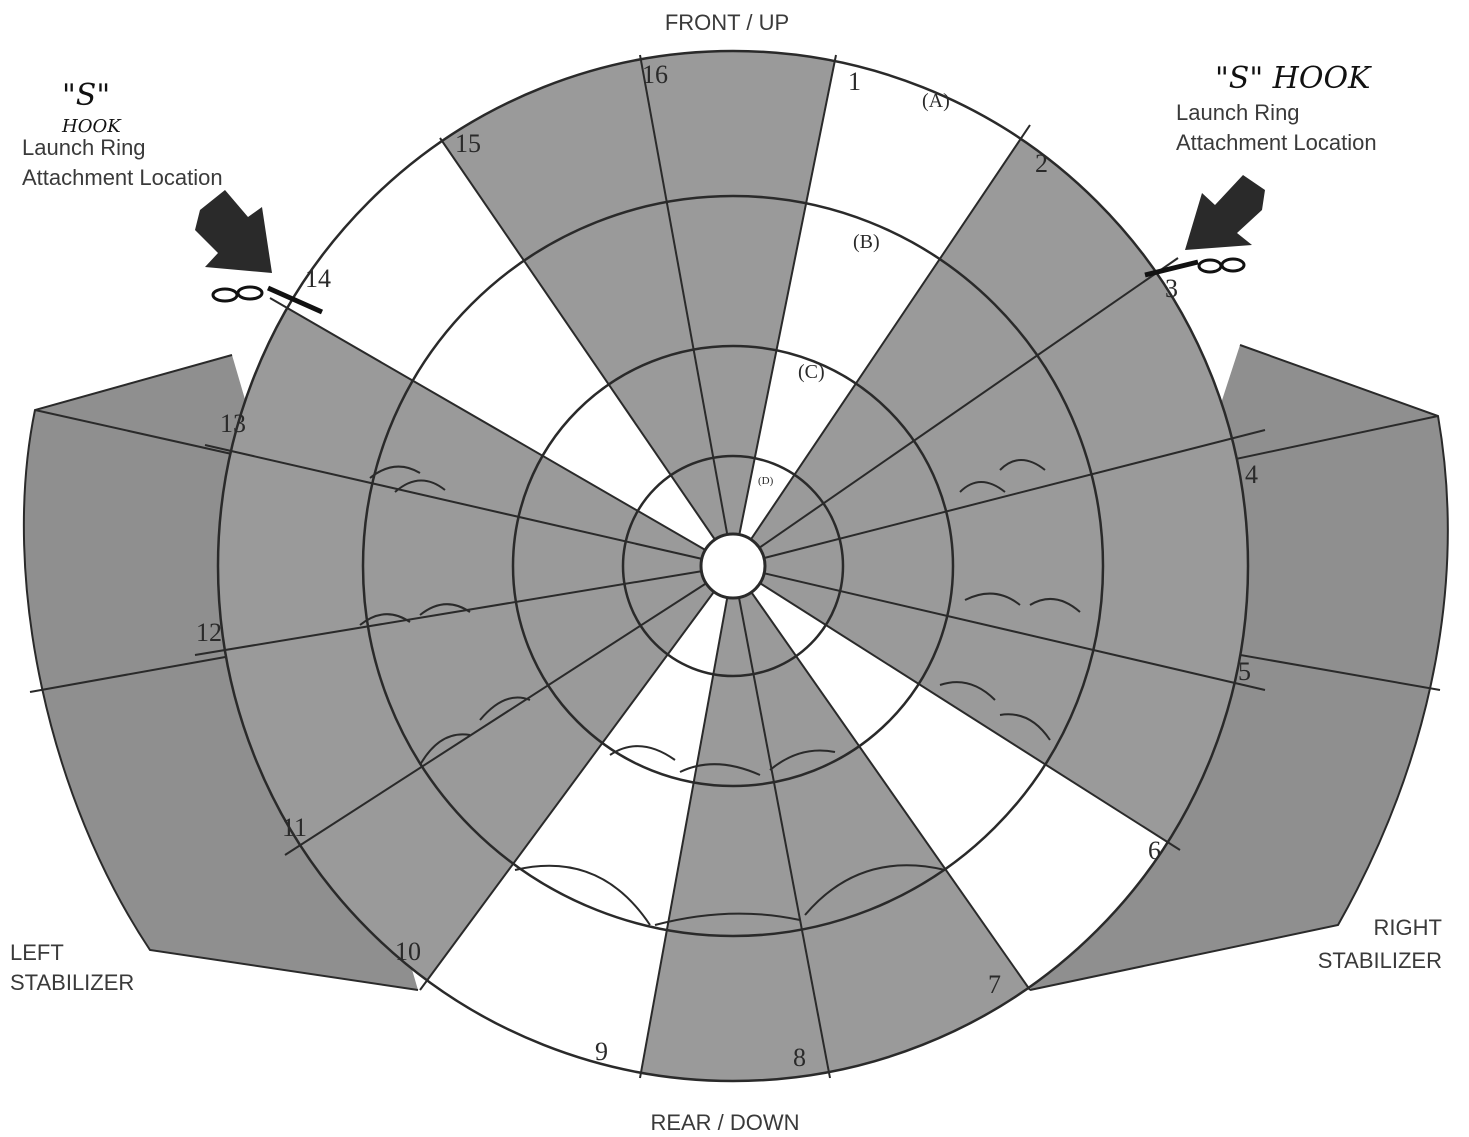 Image resolution: width=1469 pixels, height=1137 pixels. What do you see at coordinates (1238, 112) in the screenshot?
I see `right-hook-label-line1: Launch Ring` at bounding box center [1238, 112].